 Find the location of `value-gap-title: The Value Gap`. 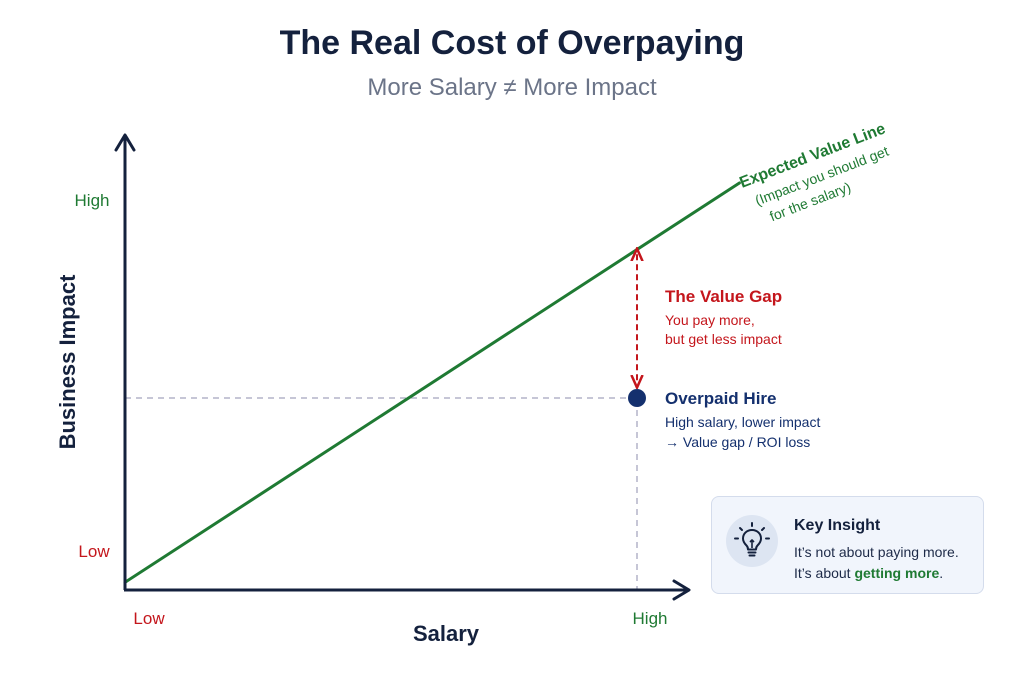

value-gap-title: The Value Gap is located at coordinates (723, 296).